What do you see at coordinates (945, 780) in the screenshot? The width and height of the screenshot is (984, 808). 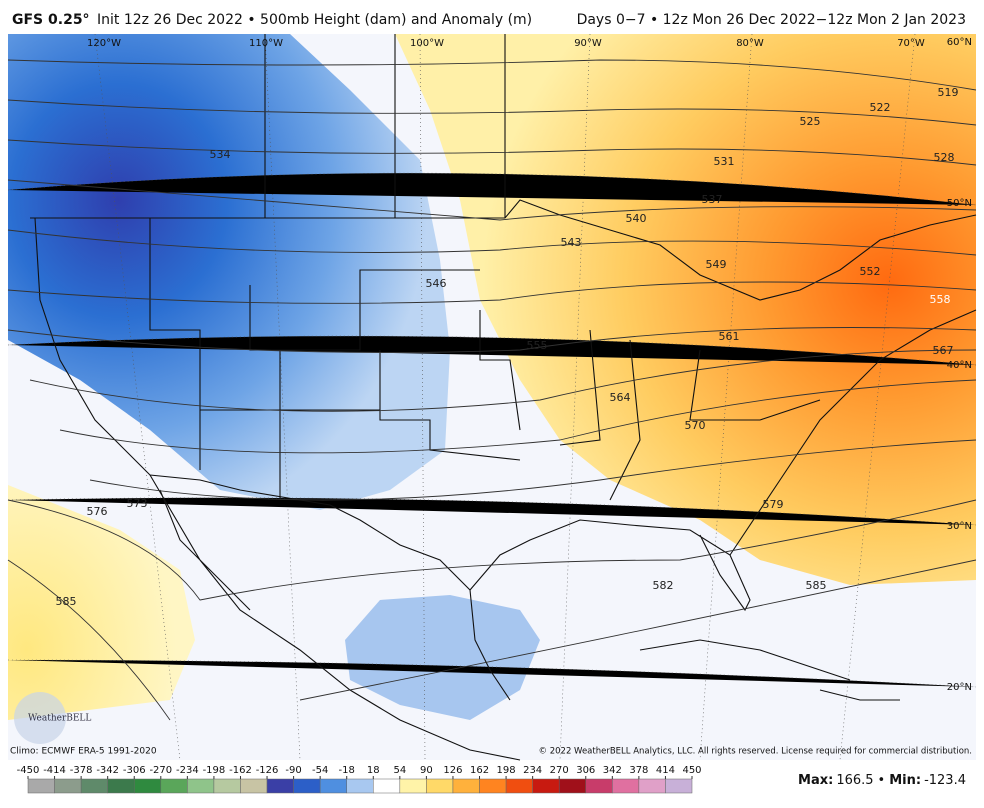 I see `max-min-part: -123.4` at bounding box center [945, 780].